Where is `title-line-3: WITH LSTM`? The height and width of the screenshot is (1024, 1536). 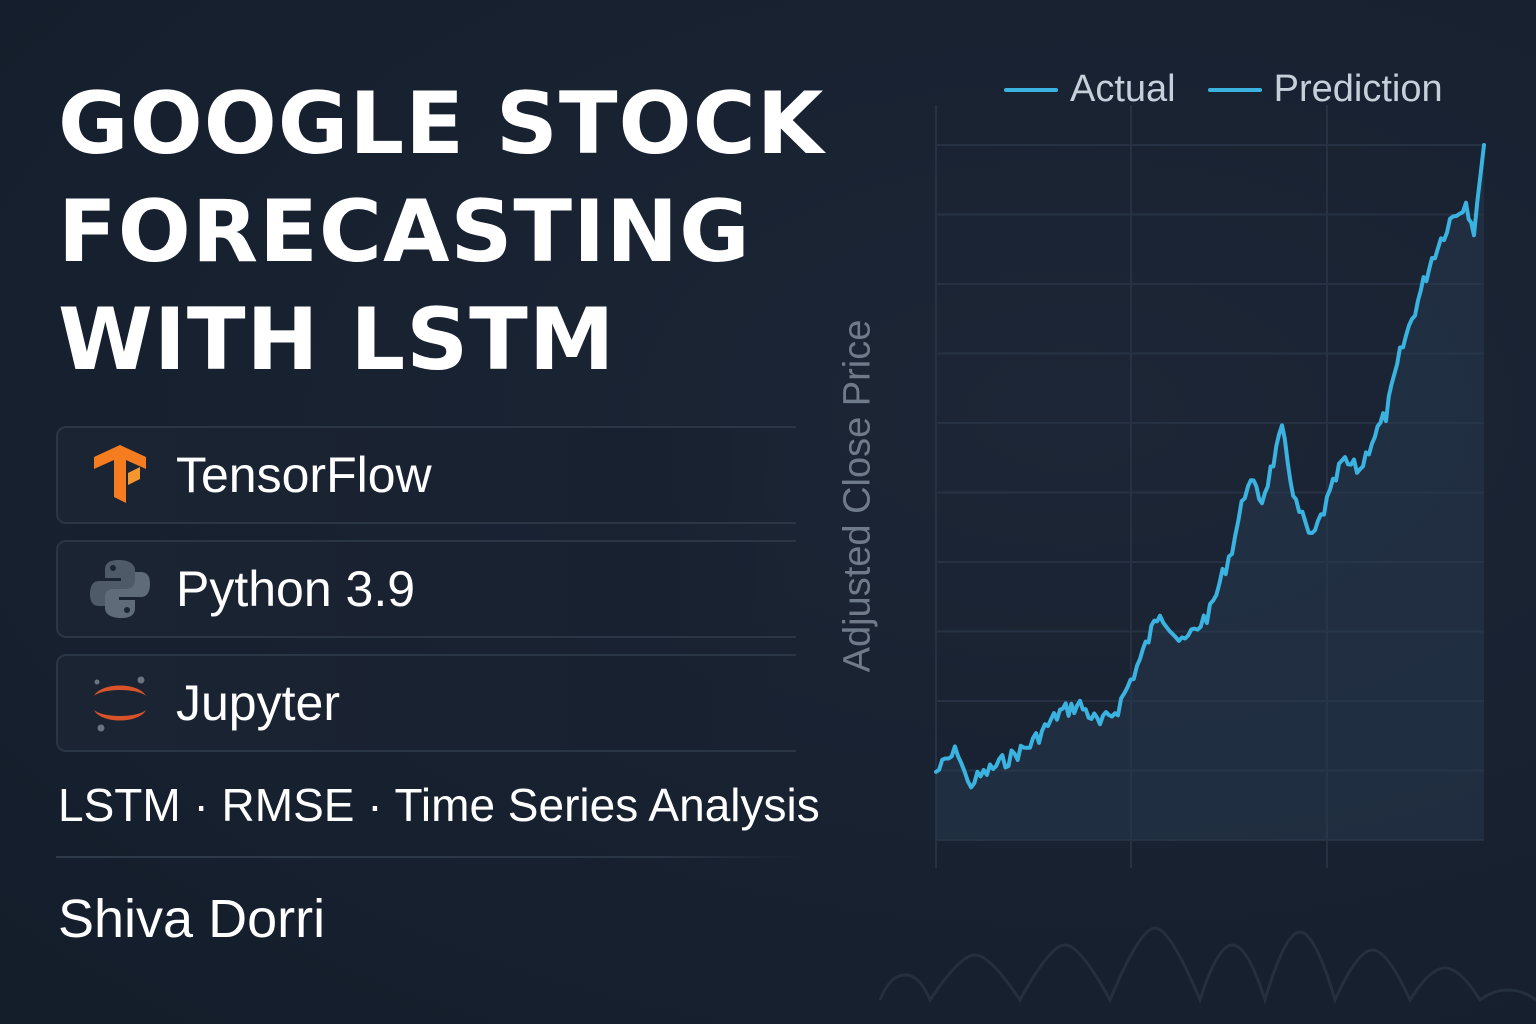 title-line-3: WITH LSTM is located at coordinates (337, 340).